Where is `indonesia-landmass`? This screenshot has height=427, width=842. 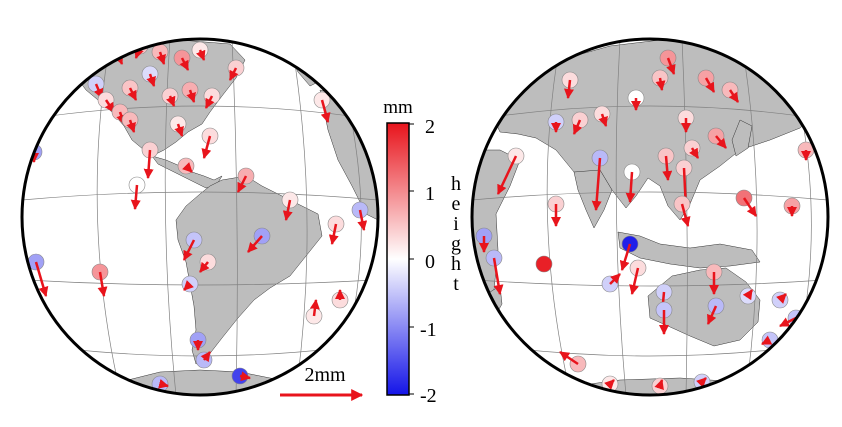 indonesia-landmass is located at coordinates (689, 250).